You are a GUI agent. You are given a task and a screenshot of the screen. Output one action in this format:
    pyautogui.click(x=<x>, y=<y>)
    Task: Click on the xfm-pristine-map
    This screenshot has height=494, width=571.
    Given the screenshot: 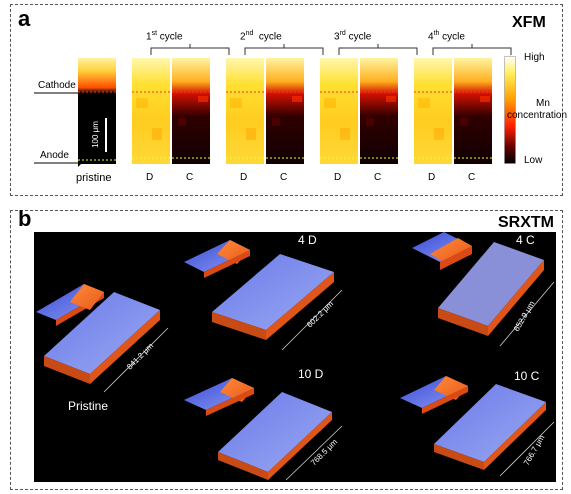 What is the action you would take?
    pyautogui.click(x=97, y=111)
    